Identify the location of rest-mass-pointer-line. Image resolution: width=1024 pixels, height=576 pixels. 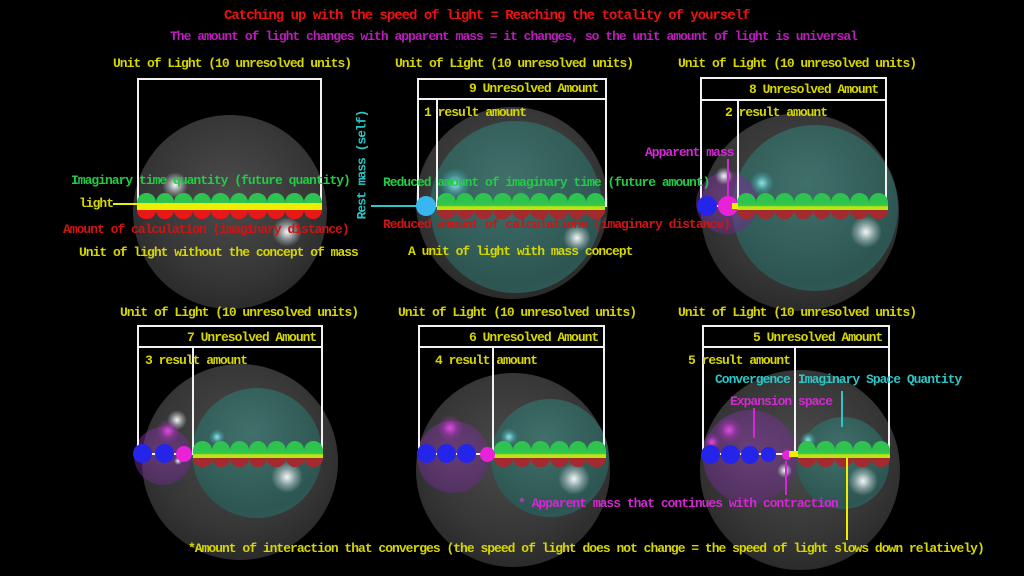
(394, 206).